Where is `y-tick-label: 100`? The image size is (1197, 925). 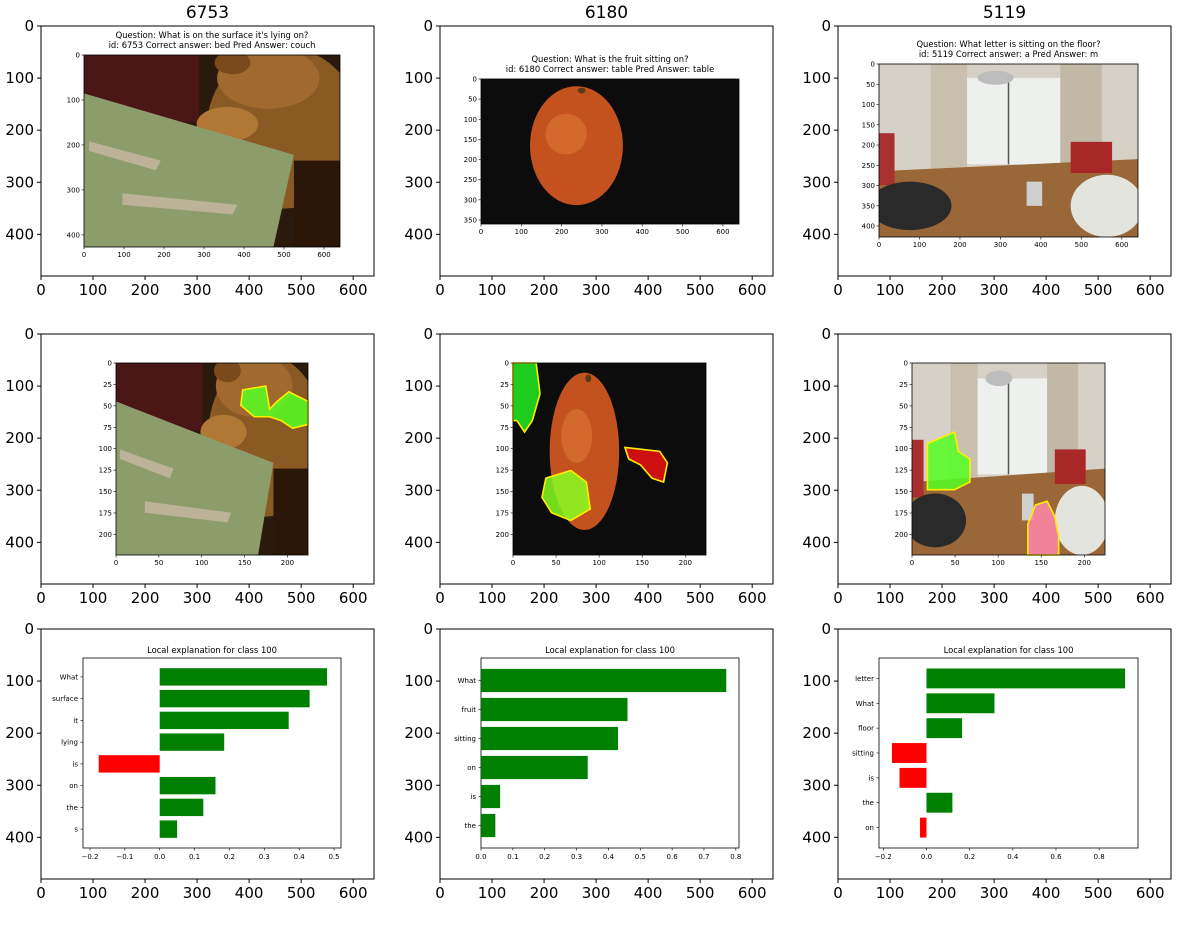
y-tick-label: 100 is located at coordinates (816, 78).